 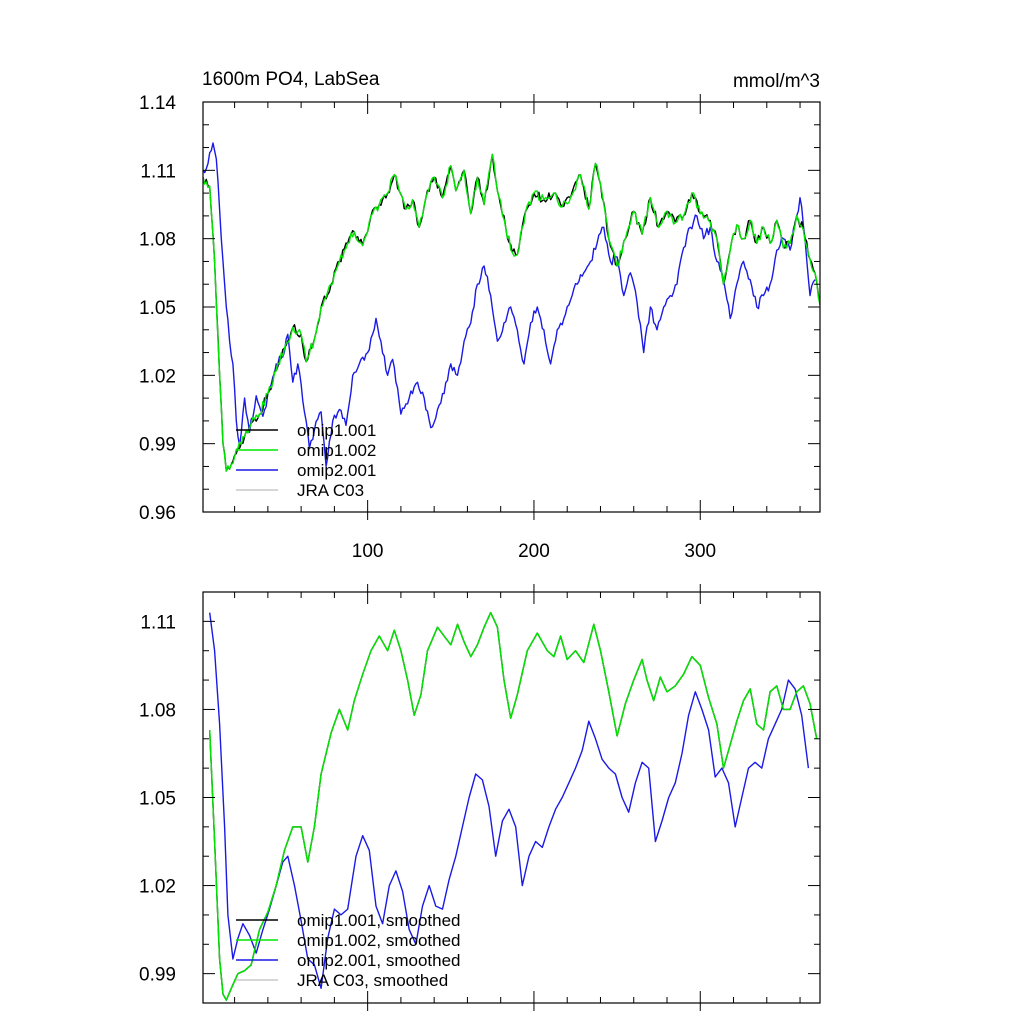 I want to click on legend-label: omip1.002, smoothed, so click(x=379, y=940).